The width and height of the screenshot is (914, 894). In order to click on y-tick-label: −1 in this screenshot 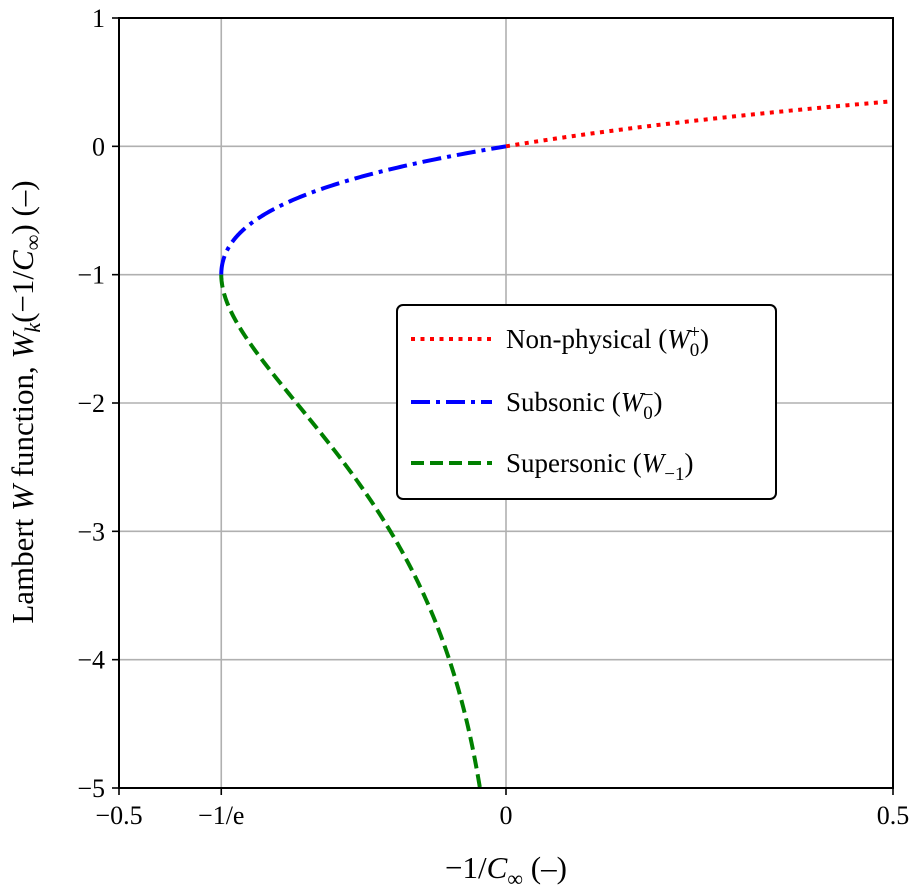, I will do `click(91, 275)`.